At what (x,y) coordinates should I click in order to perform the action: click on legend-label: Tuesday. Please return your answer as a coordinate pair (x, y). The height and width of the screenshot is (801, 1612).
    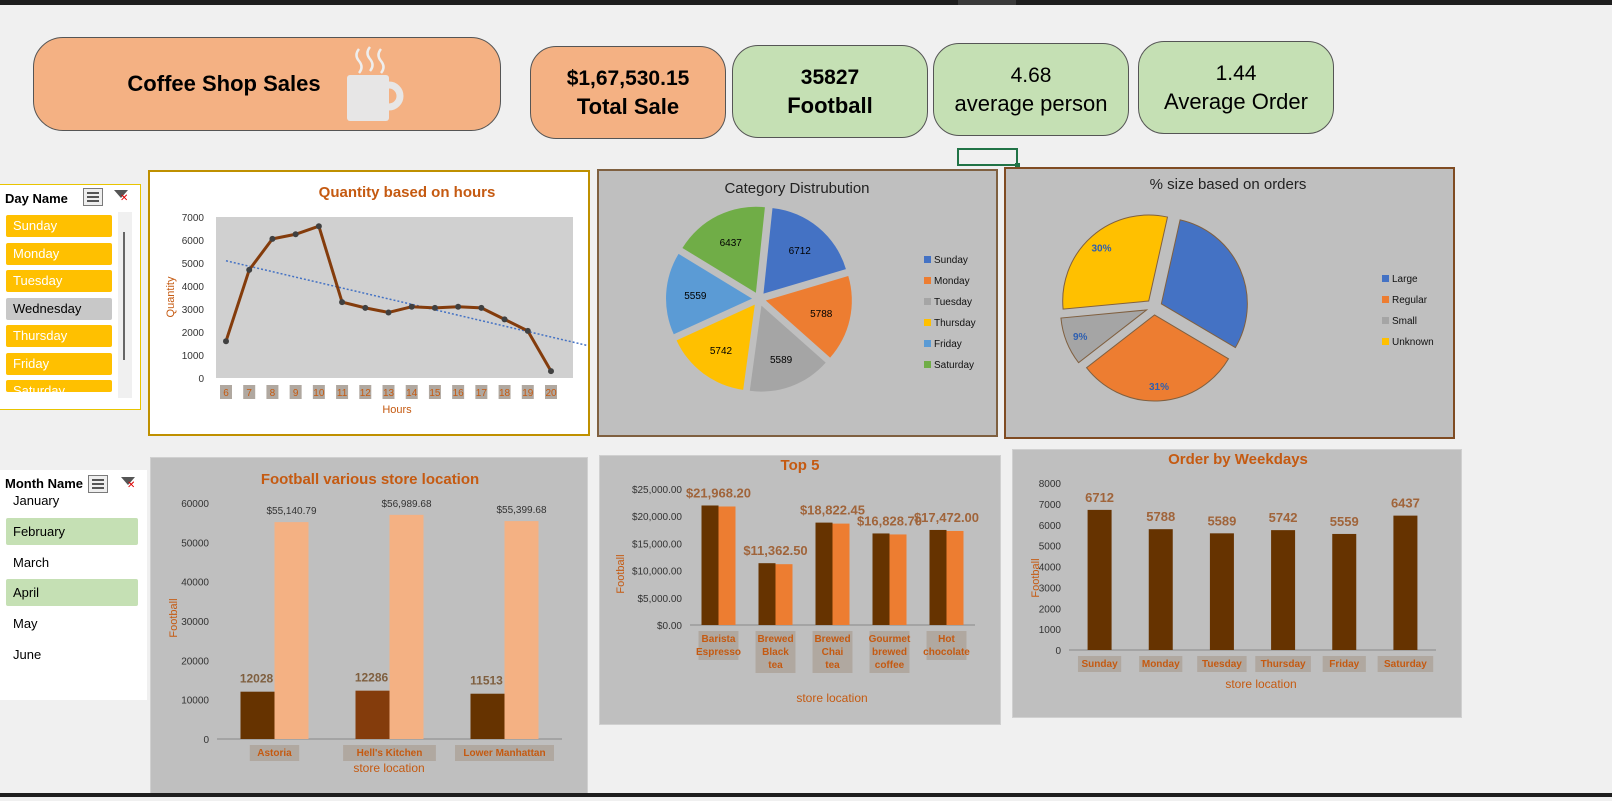
    Looking at the image, I should click on (953, 302).